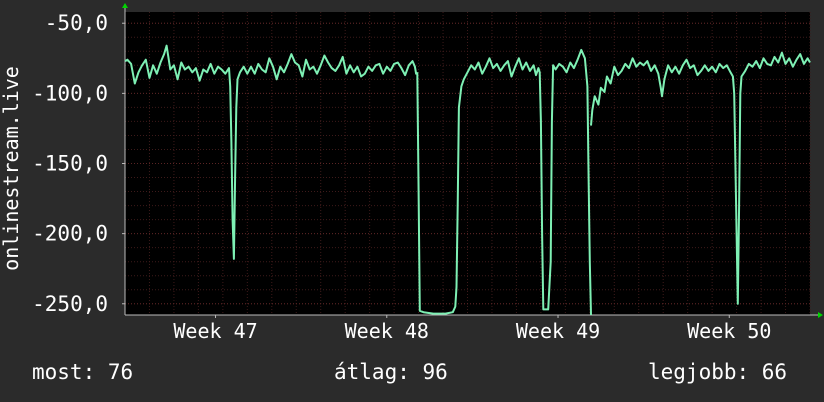 The width and height of the screenshot is (824, 402). I want to click on y-axis-arrow, so click(125, 5).